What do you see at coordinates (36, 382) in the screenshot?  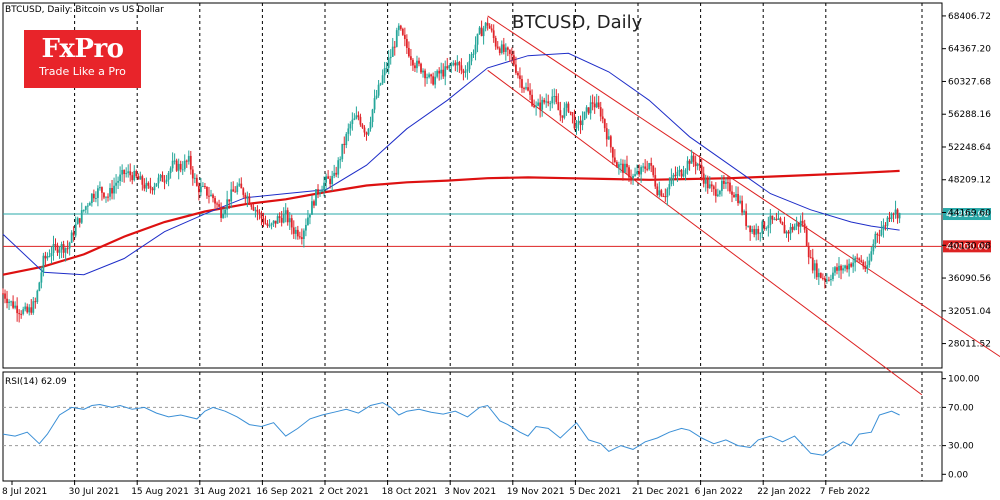 I see `rsi-header: RSI(14) 62.09` at bounding box center [36, 382].